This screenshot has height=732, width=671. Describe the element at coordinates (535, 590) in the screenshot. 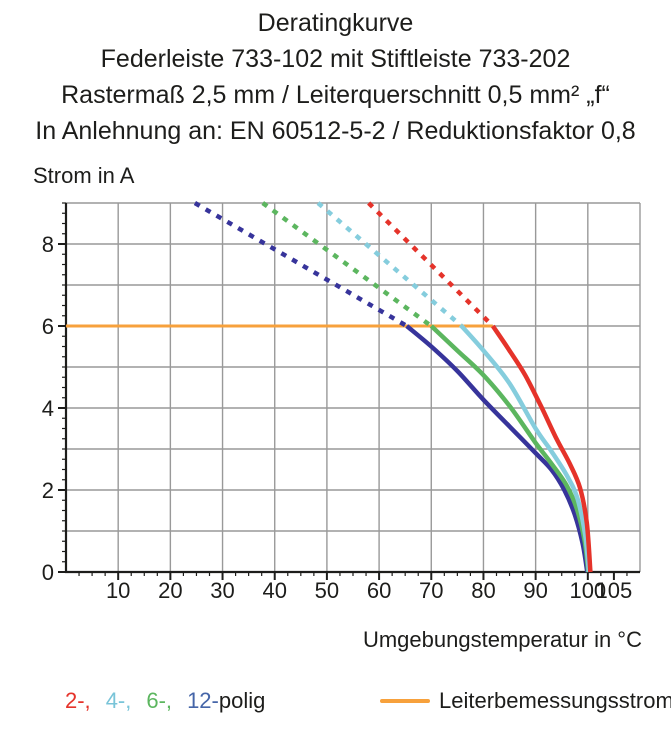

I see `svg-text: 90` at that location.